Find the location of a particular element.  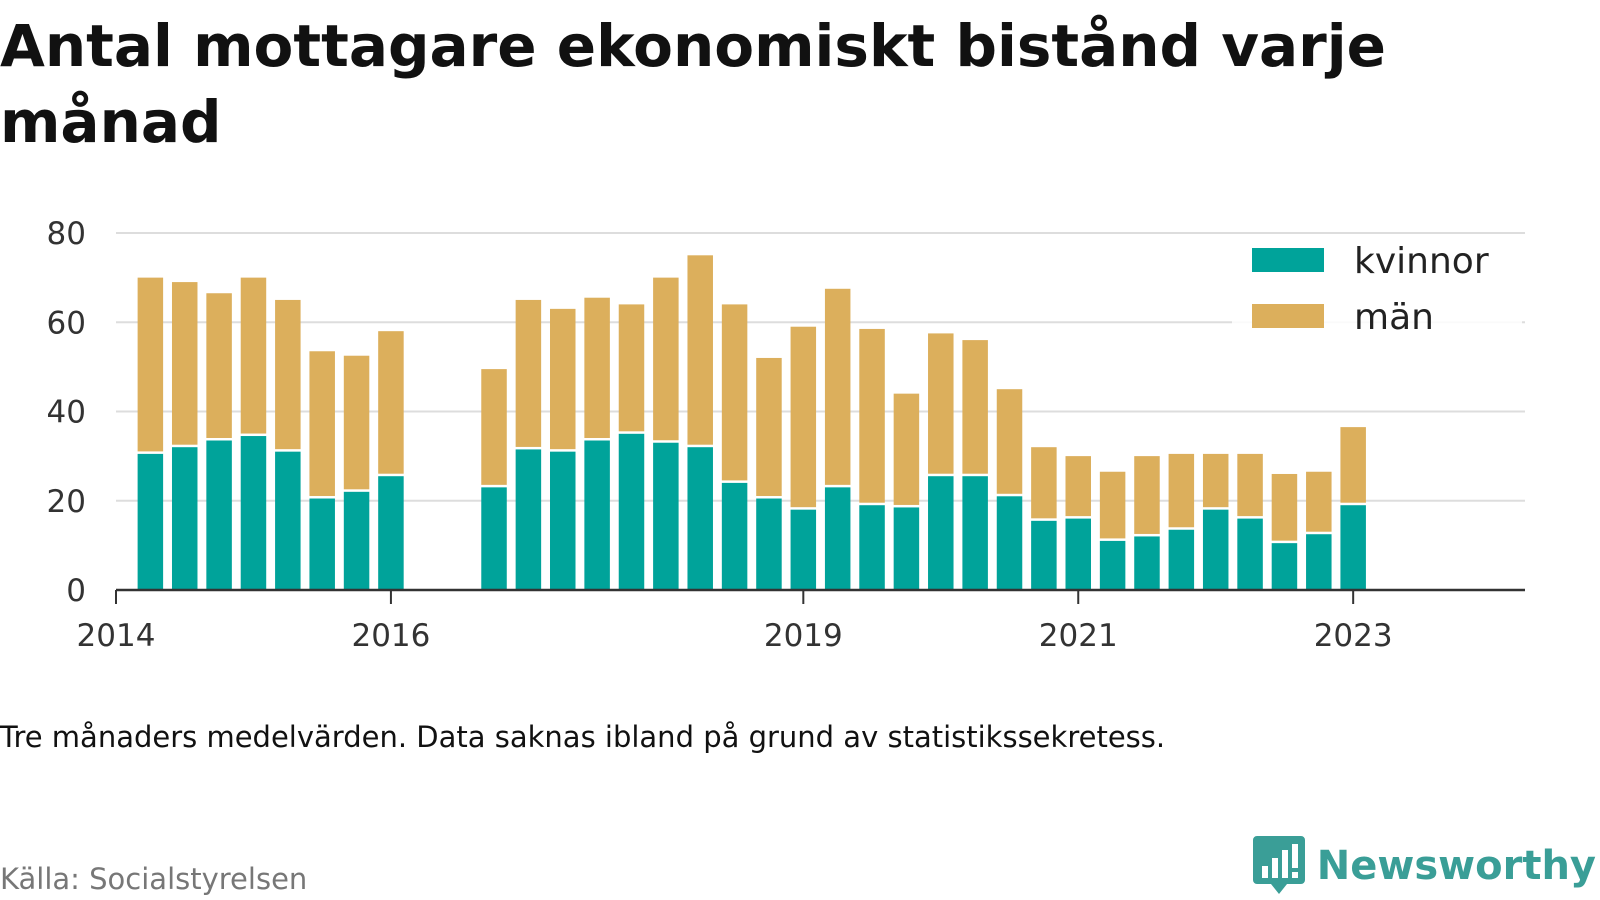

legend: kvinnor män is located at coordinates (1377, 290).